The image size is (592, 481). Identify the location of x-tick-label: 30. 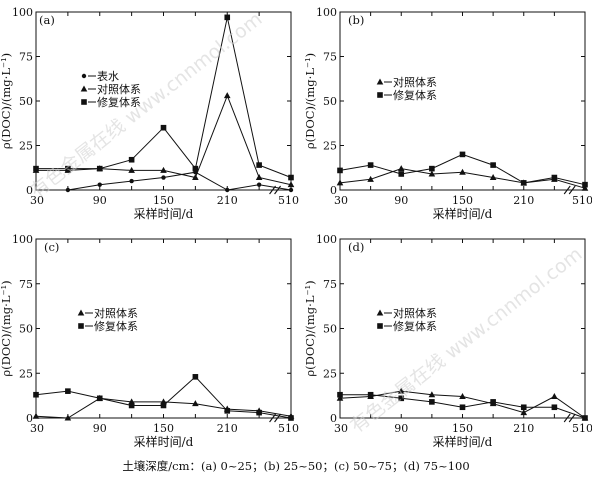
(37, 200).